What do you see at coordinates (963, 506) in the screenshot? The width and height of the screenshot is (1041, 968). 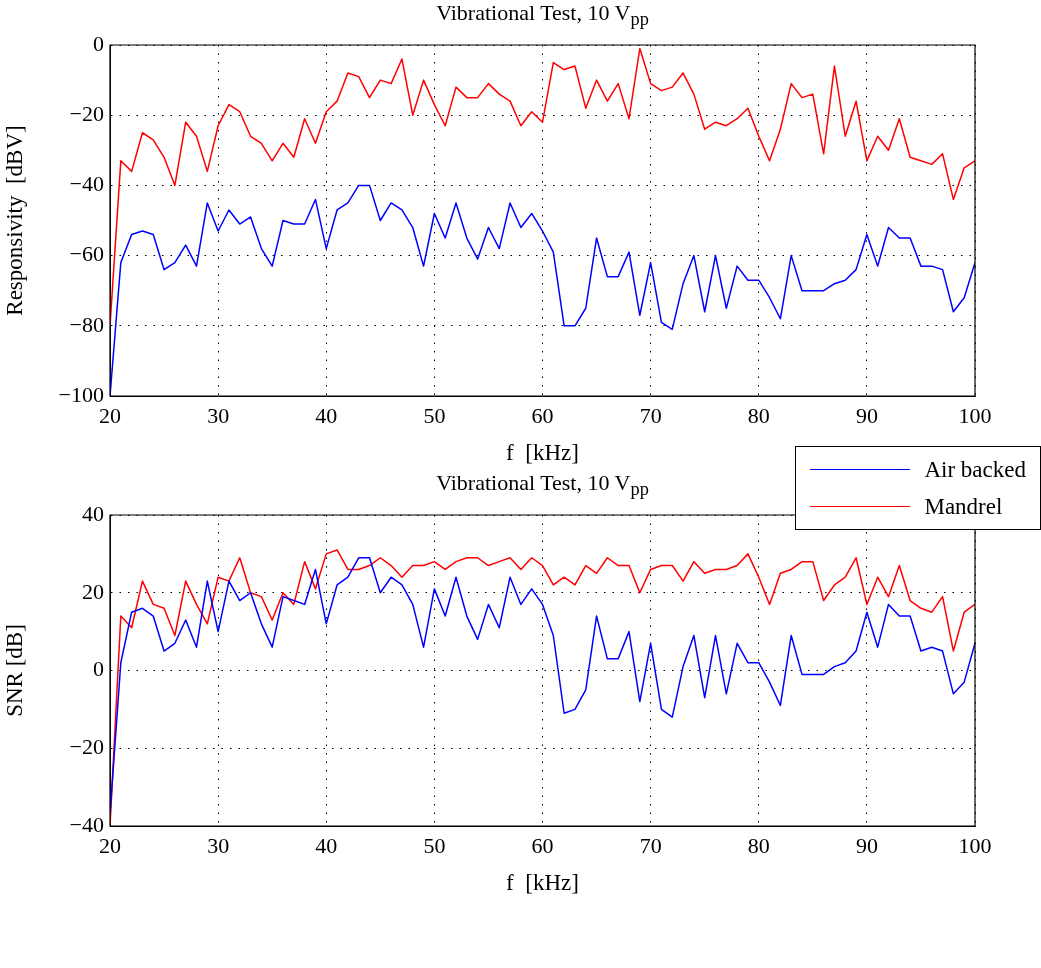 I see `legend-label: Mandrel` at bounding box center [963, 506].